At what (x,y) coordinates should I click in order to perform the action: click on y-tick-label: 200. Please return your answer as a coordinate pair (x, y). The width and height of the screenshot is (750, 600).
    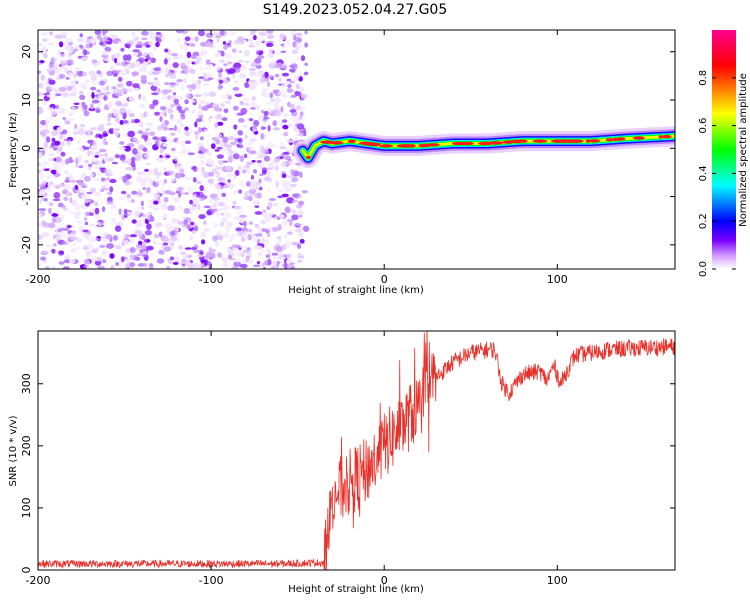
    Looking at the image, I should click on (26, 445).